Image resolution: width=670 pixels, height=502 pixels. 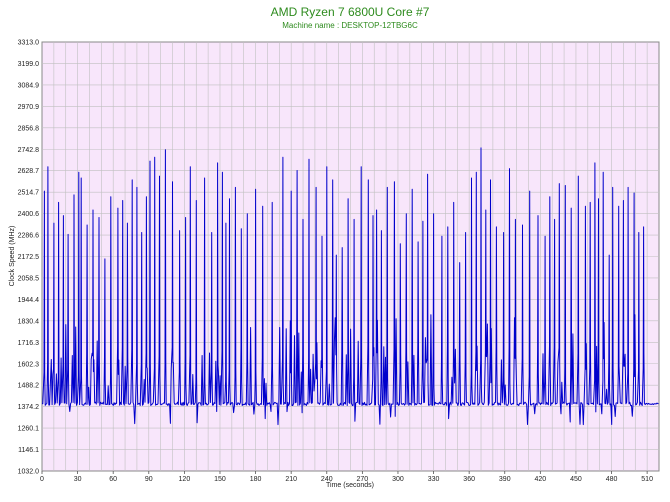 I want to click on y-tick-label: 2628.7, so click(x=29, y=171).